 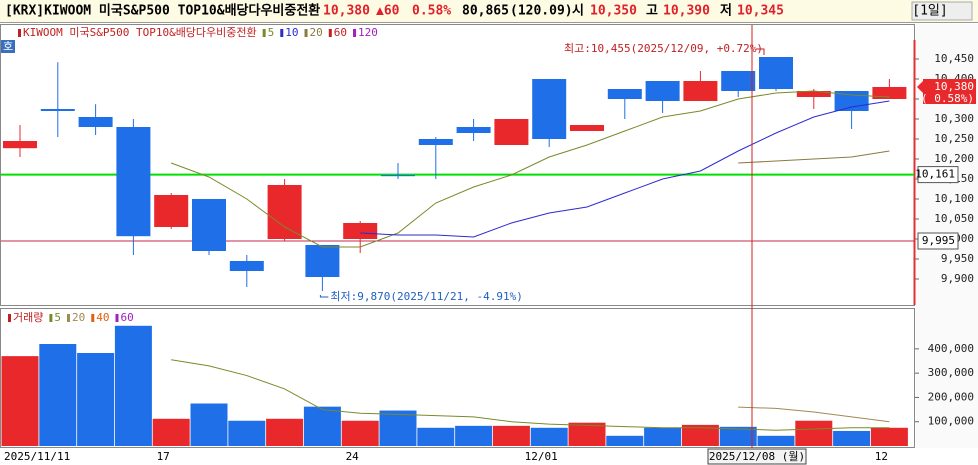 What do you see at coordinates (726, 11) in the screenshot?
I see `header-low-label: 저` at bounding box center [726, 11].